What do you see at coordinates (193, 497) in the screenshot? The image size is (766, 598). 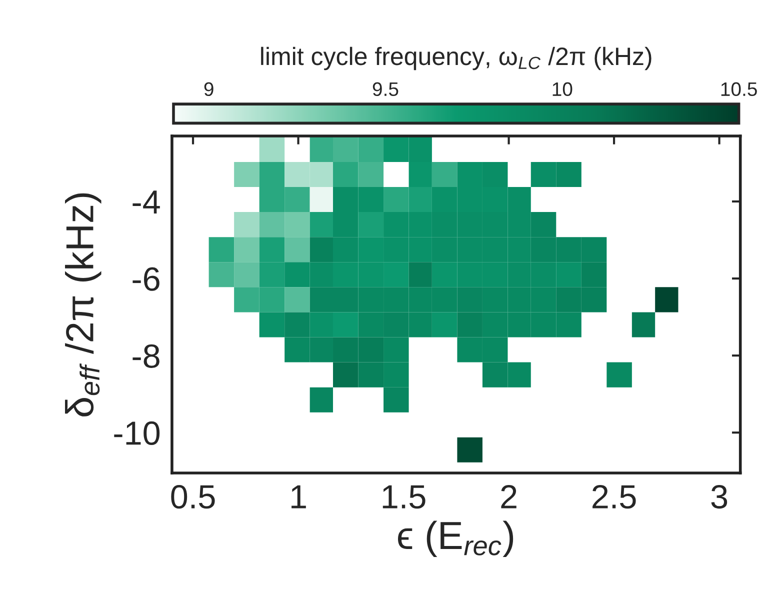 I see `x-tick-label: 0.5` at bounding box center [193, 497].